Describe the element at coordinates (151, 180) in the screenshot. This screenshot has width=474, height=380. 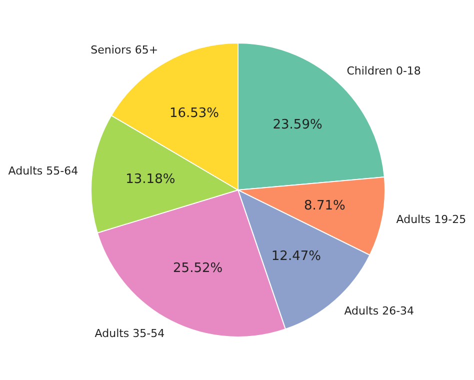
I see `data-label: 13.18%` at that location.